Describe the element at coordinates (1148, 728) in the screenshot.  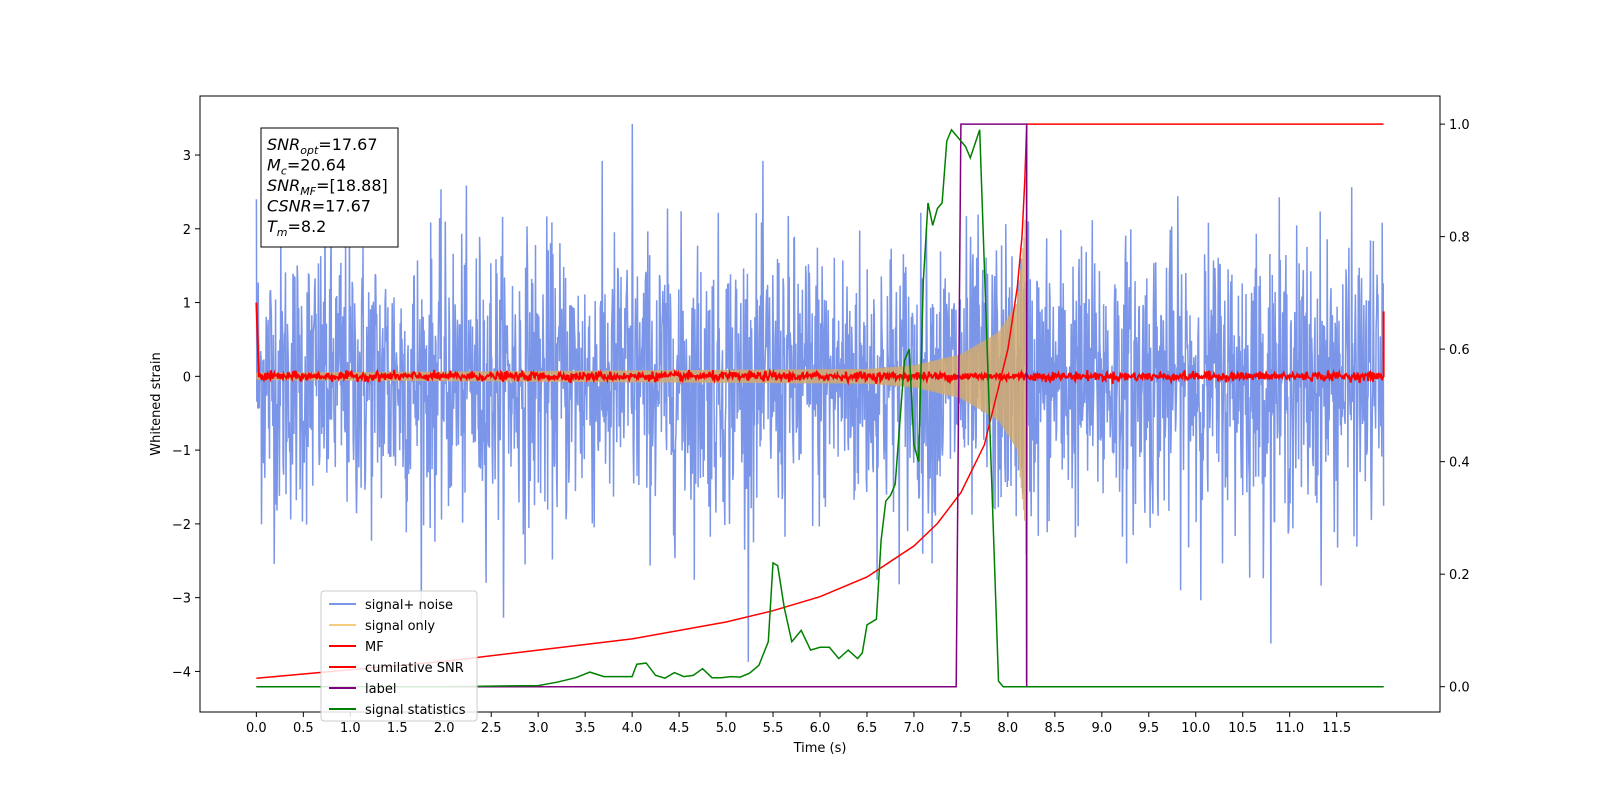
I see `x-tick-label: 9.5` at that location.